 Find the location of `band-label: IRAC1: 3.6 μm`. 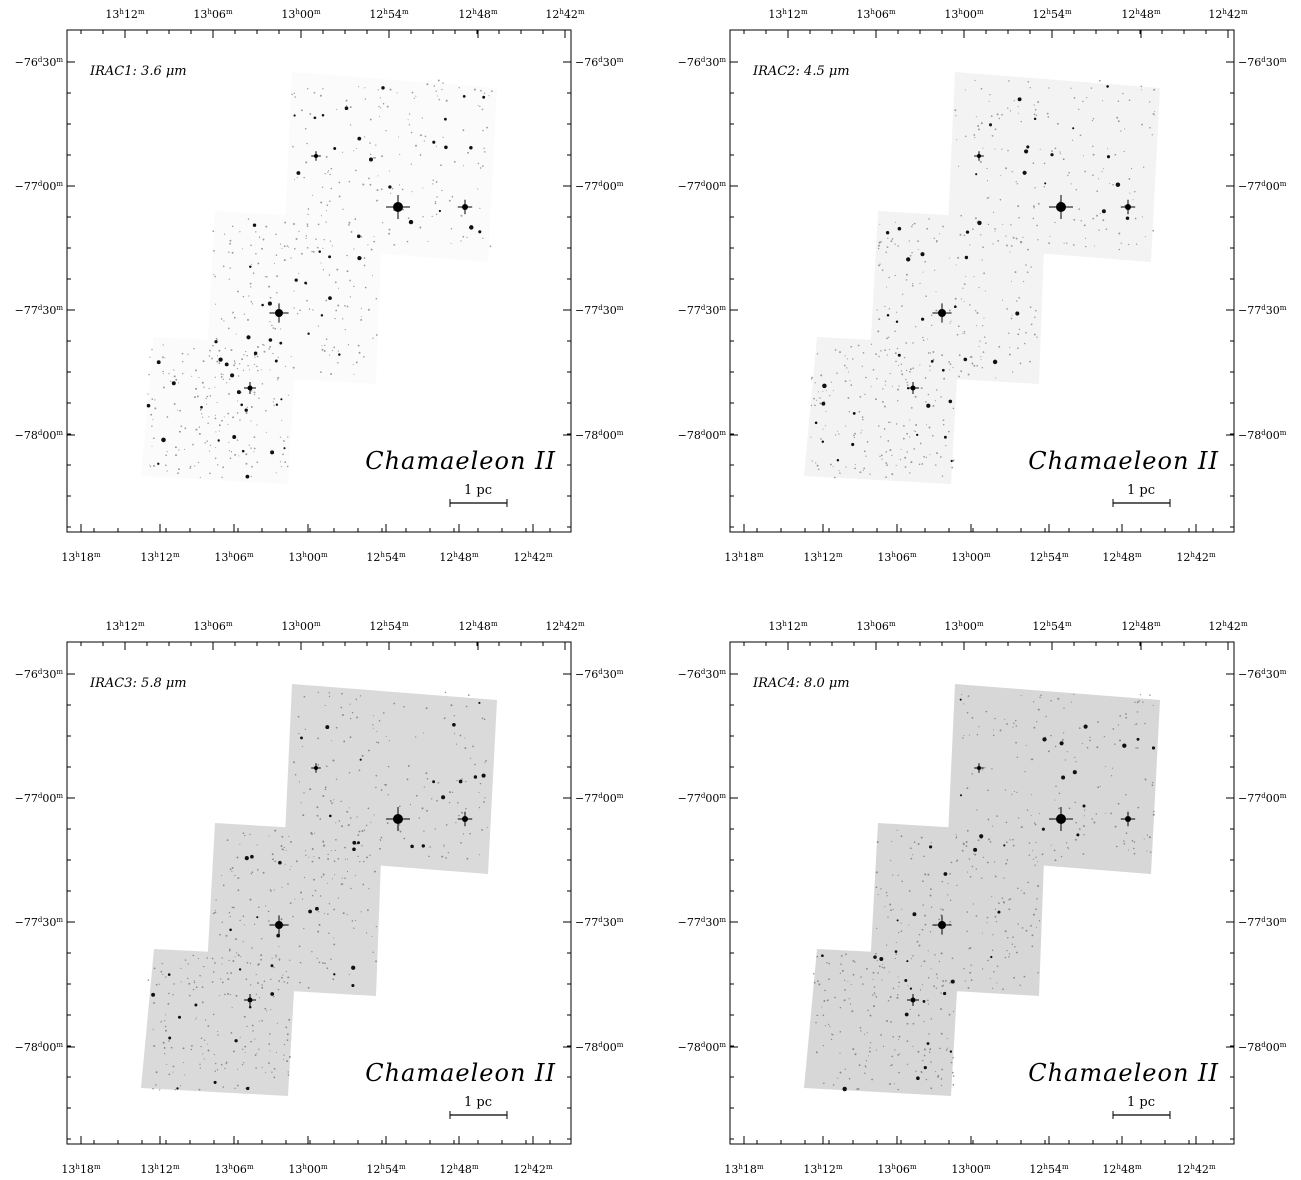

band-label: IRAC1: 3.6 μm is located at coordinates (138, 71).